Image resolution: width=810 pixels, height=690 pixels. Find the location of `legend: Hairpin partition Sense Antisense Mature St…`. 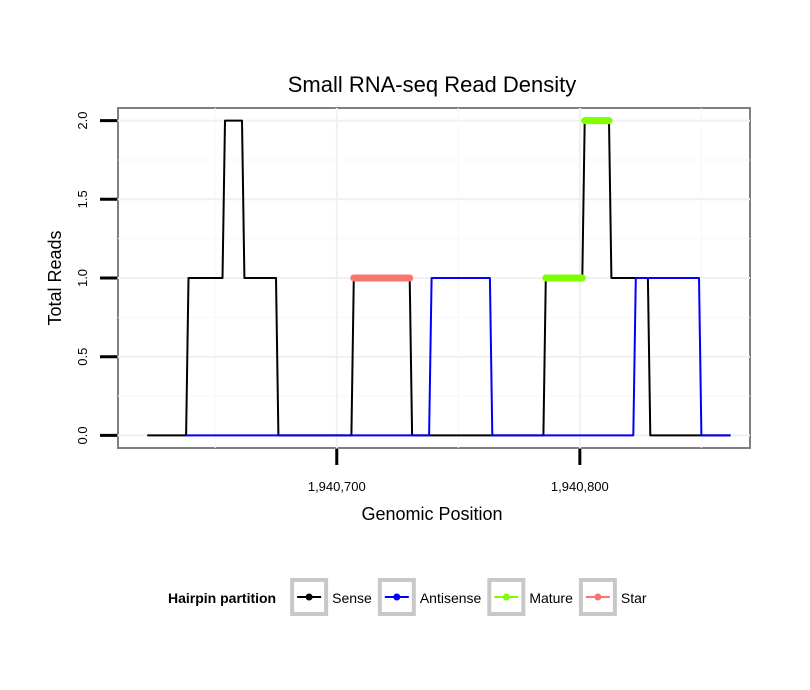

legend: Hairpin partition Sense Antisense Mature St… is located at coordinates (407, 597).